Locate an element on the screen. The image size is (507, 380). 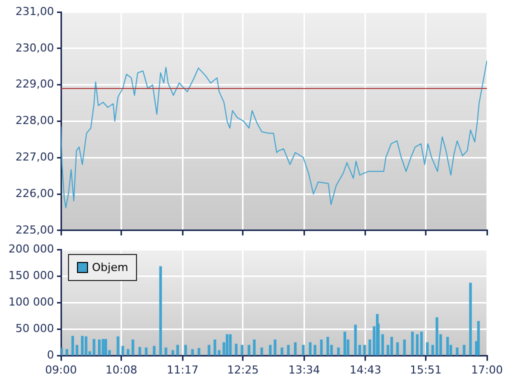
y-tick-label: 226,00 is located at coordinates (35, 193).